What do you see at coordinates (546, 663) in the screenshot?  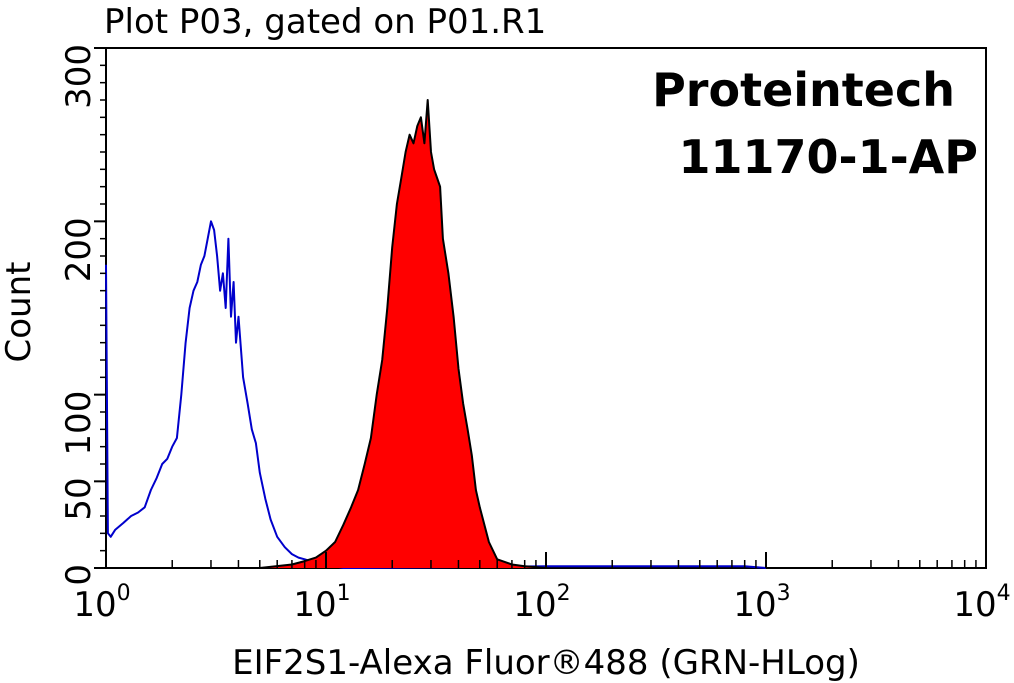 I see `x-axis-label: EIF2S1-Alexa Fluor®488 (GRN-HLog)` at bounding box center [546, 663].